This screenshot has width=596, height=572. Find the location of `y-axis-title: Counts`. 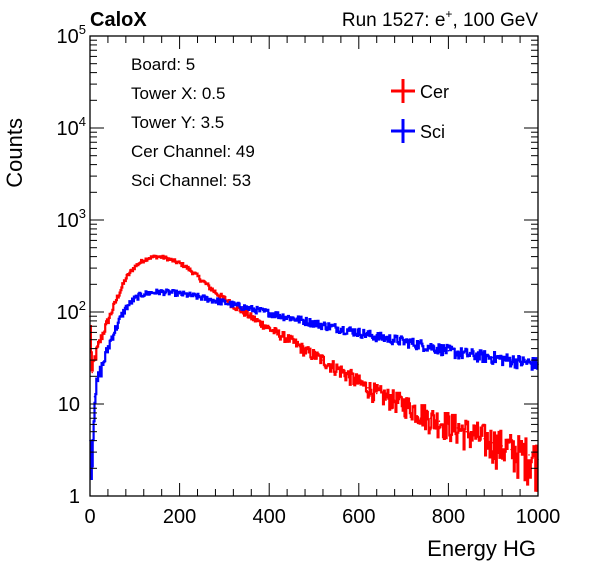

y-axis-title: Counts is located at coordinates (14, 153).